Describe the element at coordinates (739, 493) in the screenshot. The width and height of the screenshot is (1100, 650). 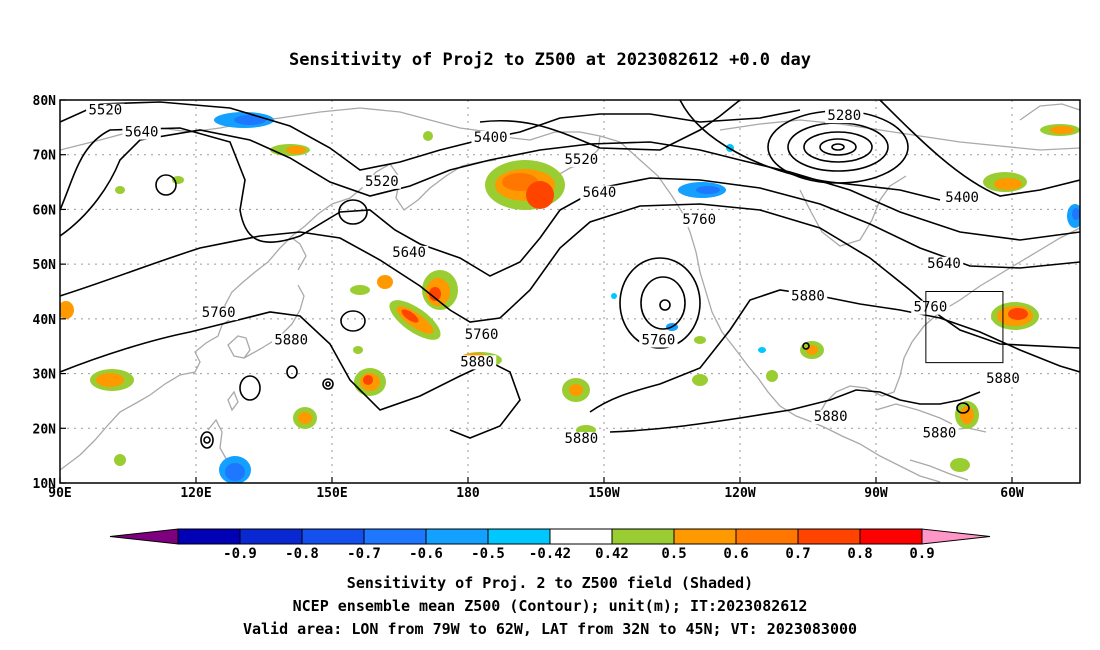
I see `x-tick-label: 120W` at that location.